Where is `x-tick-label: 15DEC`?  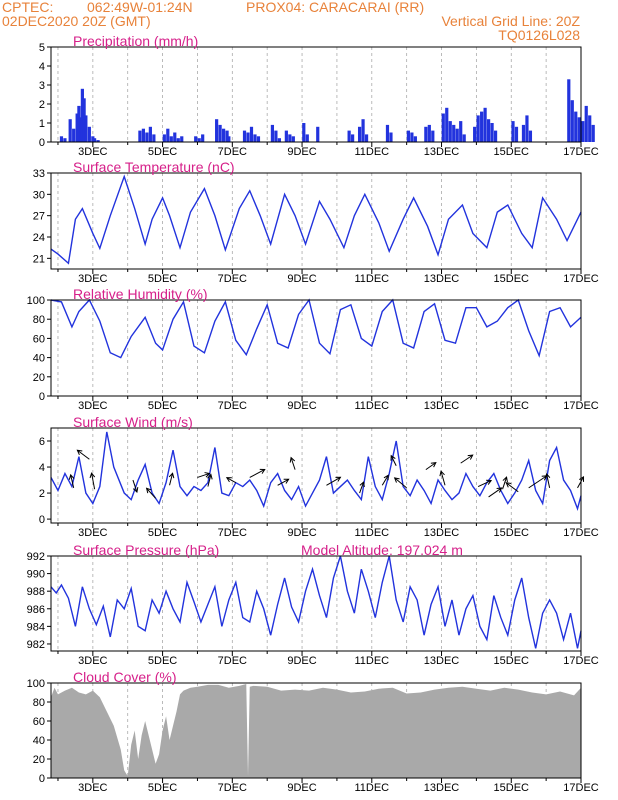
x-tick-label: 15DEC is located at coordinates (512, 279).